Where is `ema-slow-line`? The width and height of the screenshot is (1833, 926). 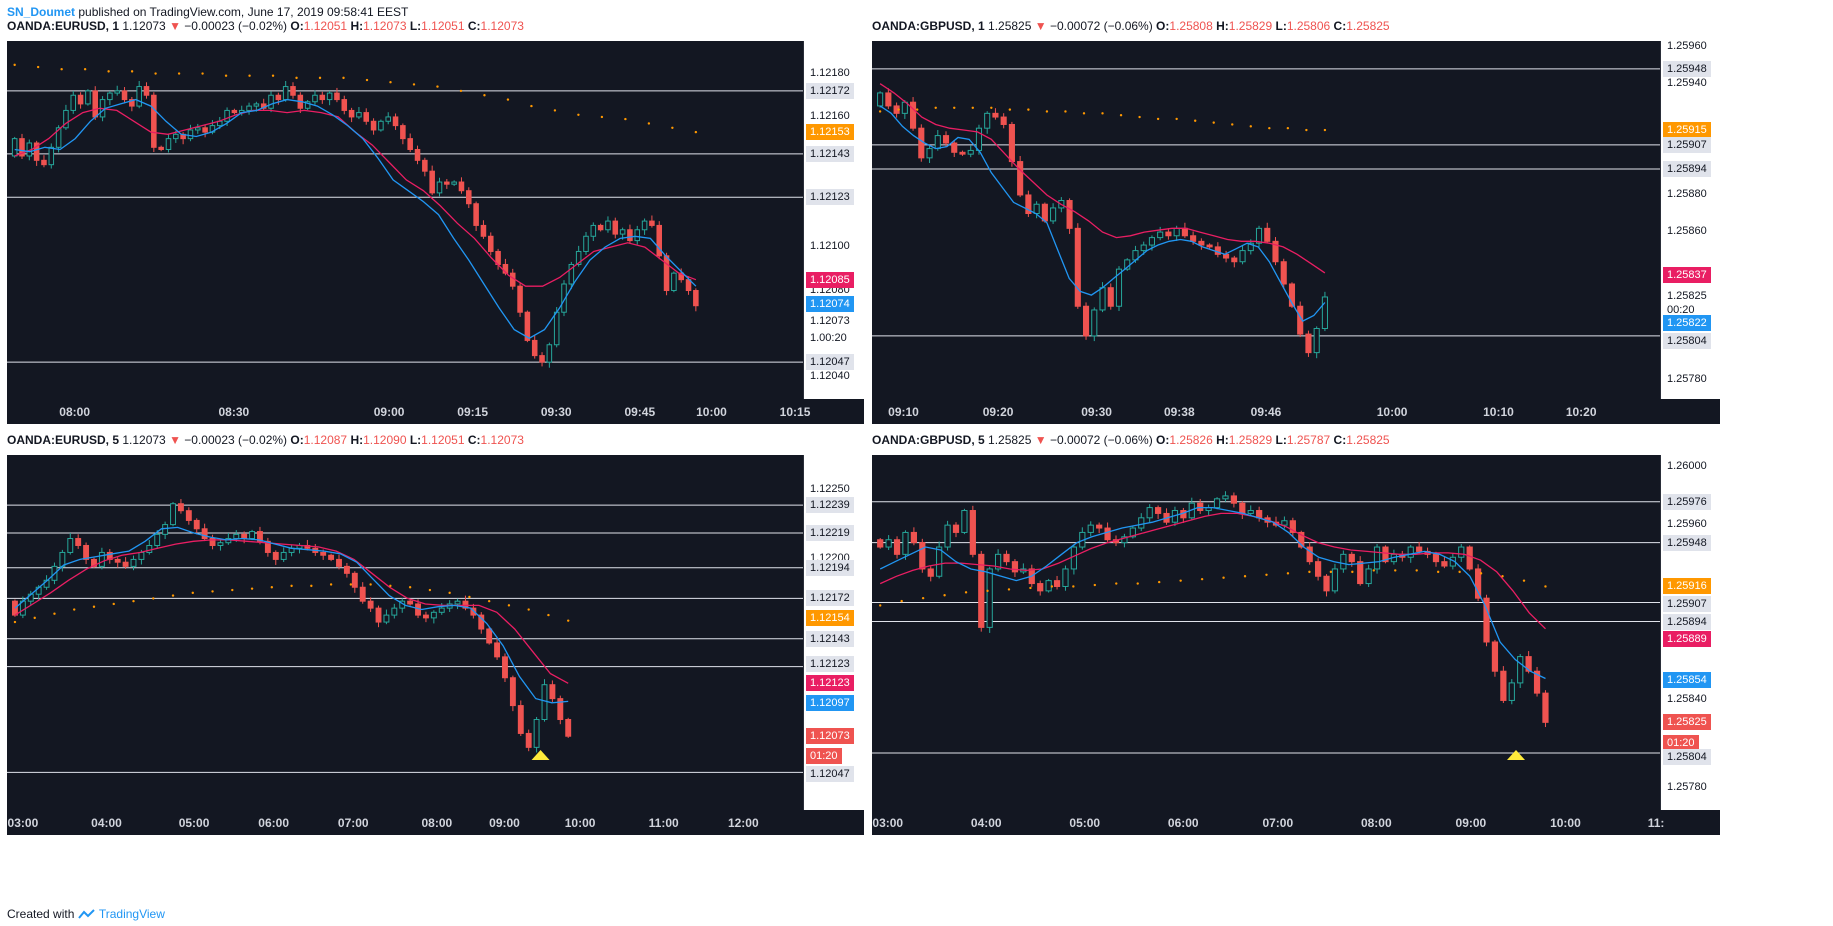 ema-slow-line is located at coordinates (1102, 178).